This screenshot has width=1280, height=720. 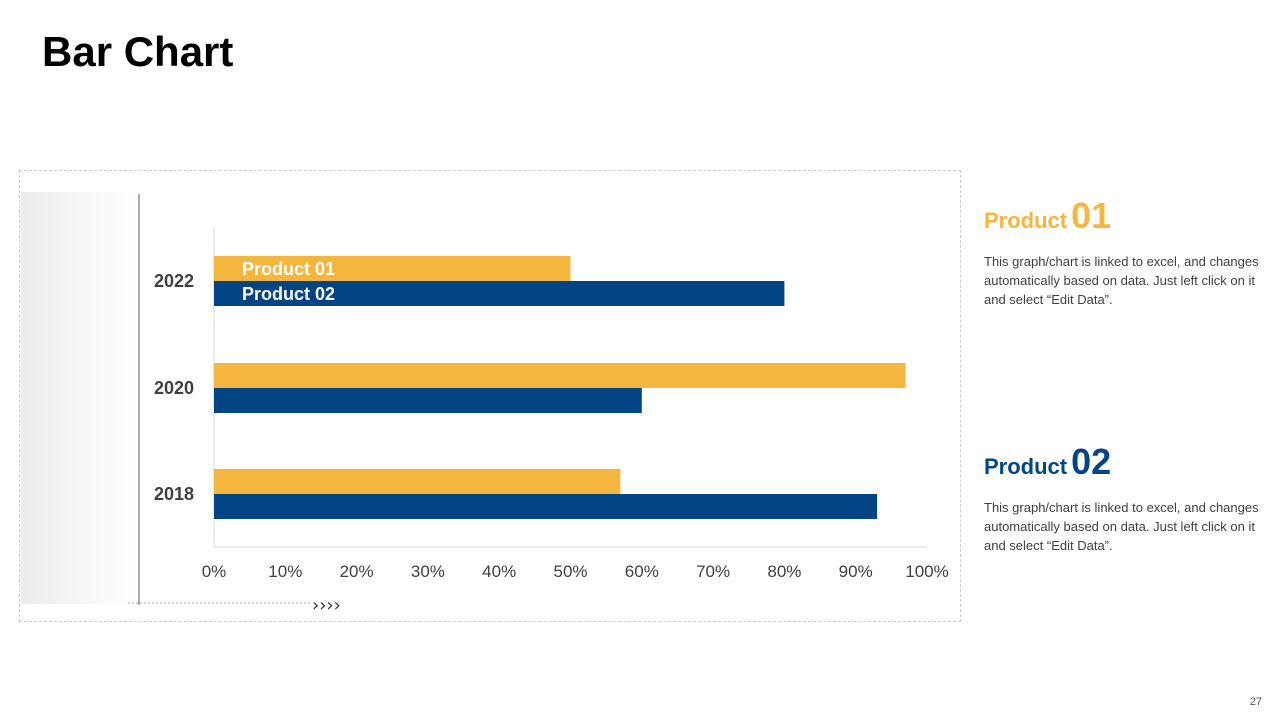 What do you see at coordinates (138, 51) in the screenshot?
I see `slide-title: Bar Chart` at bounding box center [138, 51].